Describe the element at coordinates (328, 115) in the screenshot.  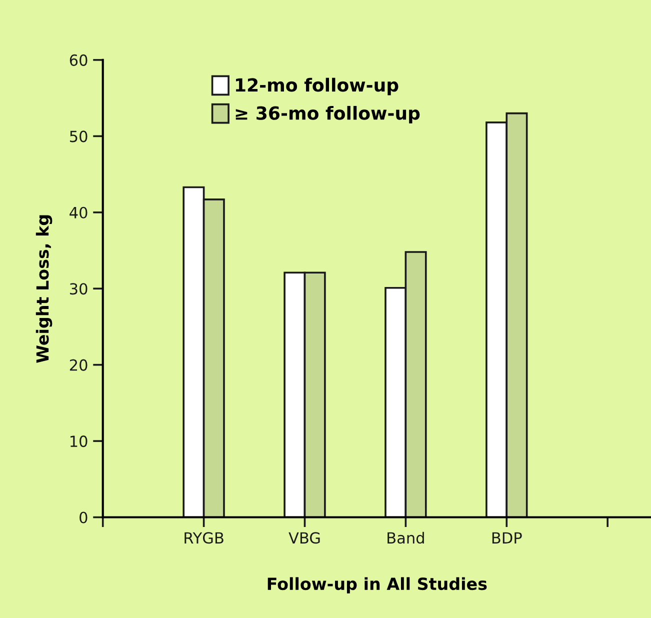
I see `legend-label: ≥ 36-mo follow-up` at that location.